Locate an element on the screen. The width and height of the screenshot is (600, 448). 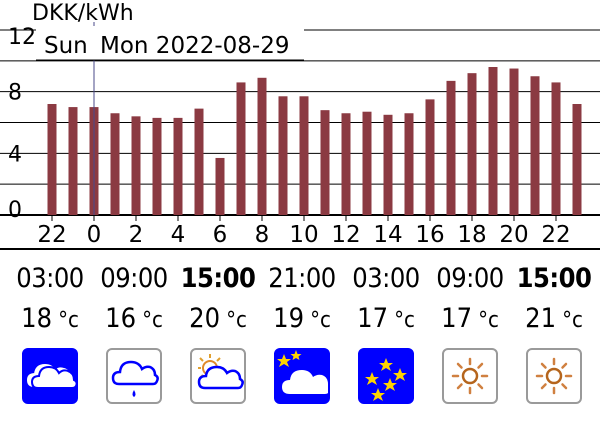
forecast-item: 15:00 20 °c is located at coordinates (218, 333).